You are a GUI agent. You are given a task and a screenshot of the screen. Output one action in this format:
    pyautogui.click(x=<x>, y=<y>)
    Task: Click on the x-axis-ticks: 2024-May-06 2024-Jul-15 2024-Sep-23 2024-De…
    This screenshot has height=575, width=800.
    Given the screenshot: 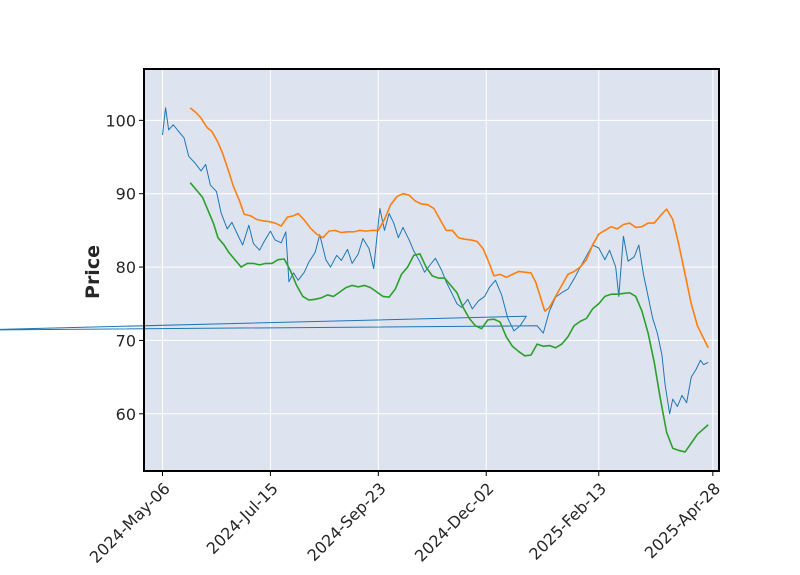 What is the action you would take?
    pyautogui.click(x=405, y=519)
    